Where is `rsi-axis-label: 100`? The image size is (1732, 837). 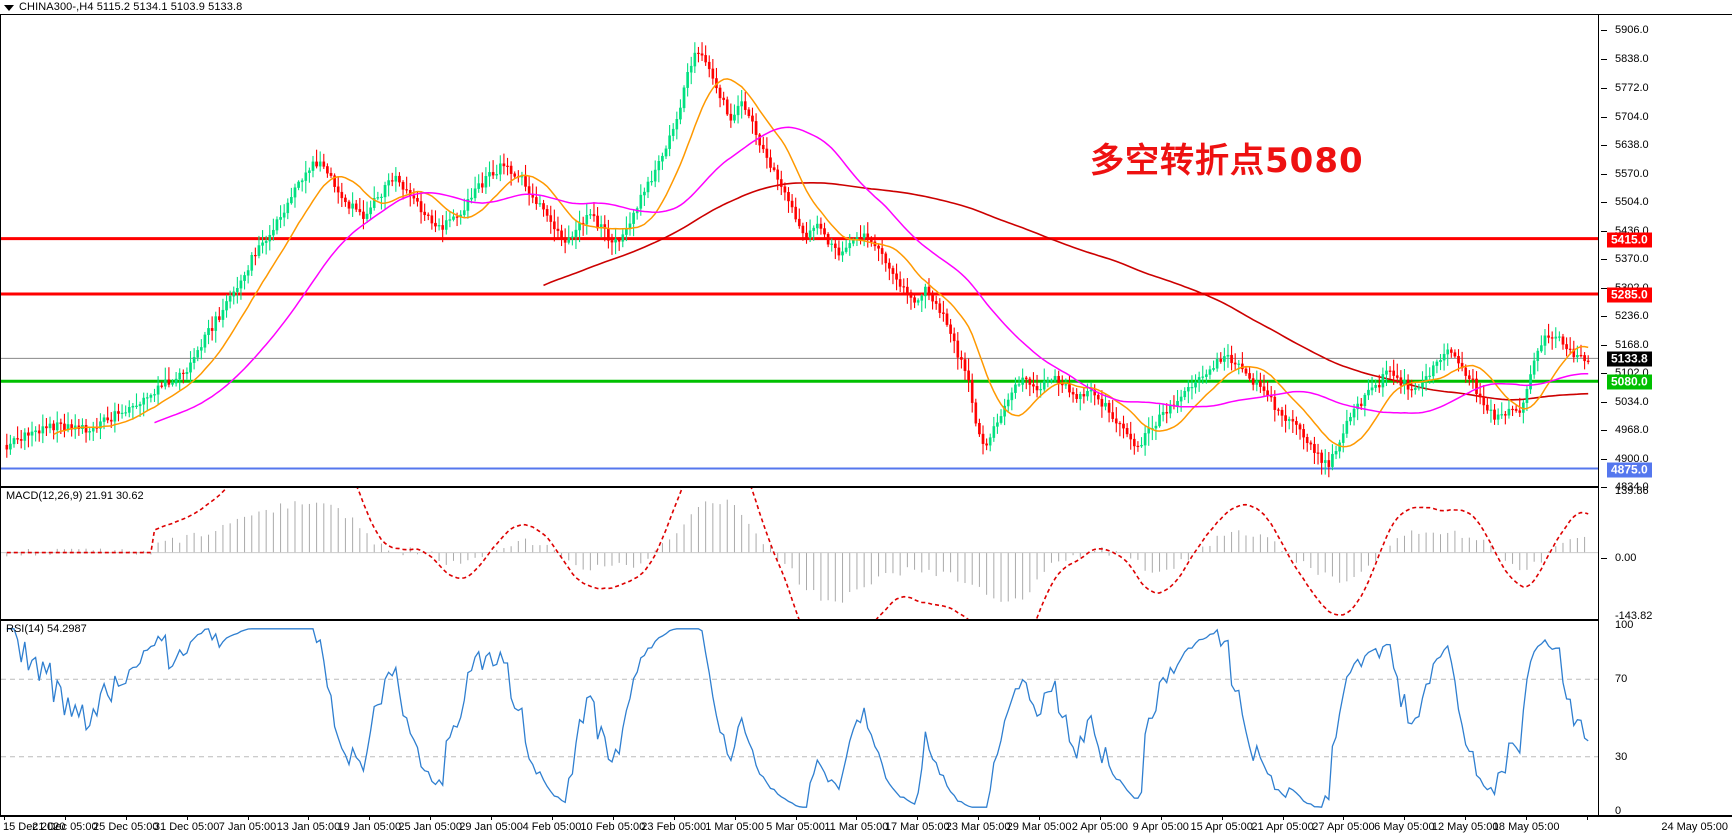
rsi-axis-label: 100 is located at coordinates (1624, 625).